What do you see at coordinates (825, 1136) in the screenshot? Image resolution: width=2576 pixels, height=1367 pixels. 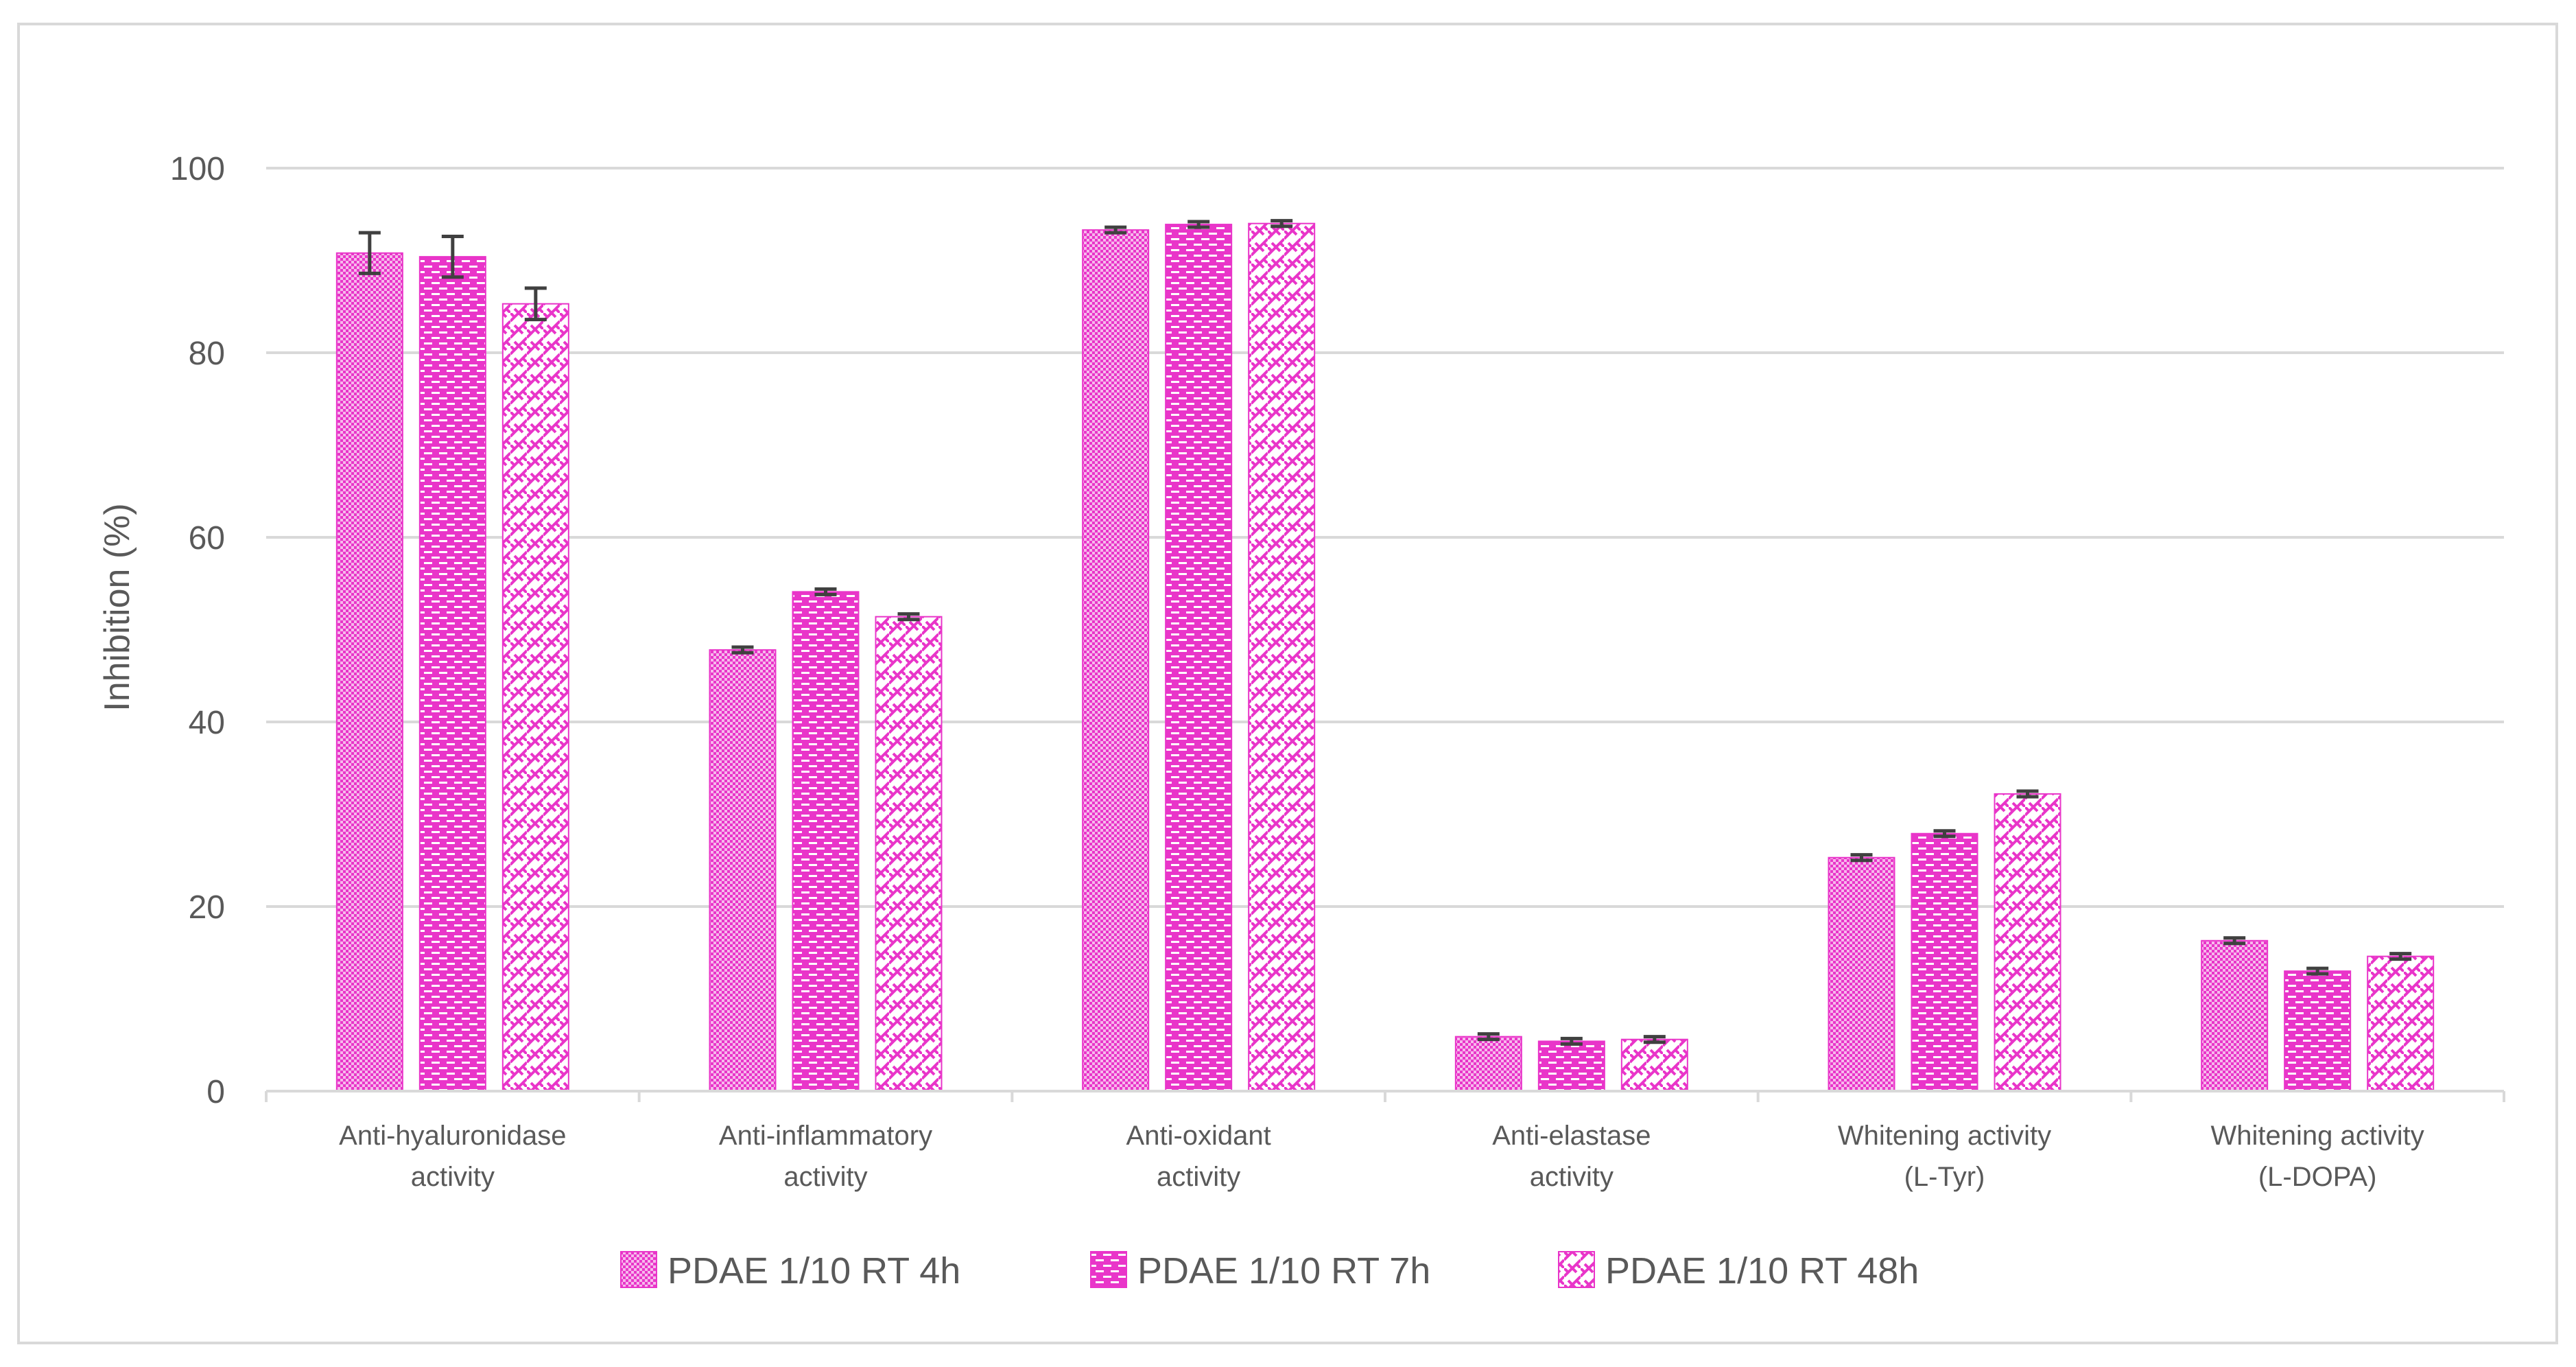 I see `category-label-line: Anti-inflammatory` at bounding box center [825, 1136].